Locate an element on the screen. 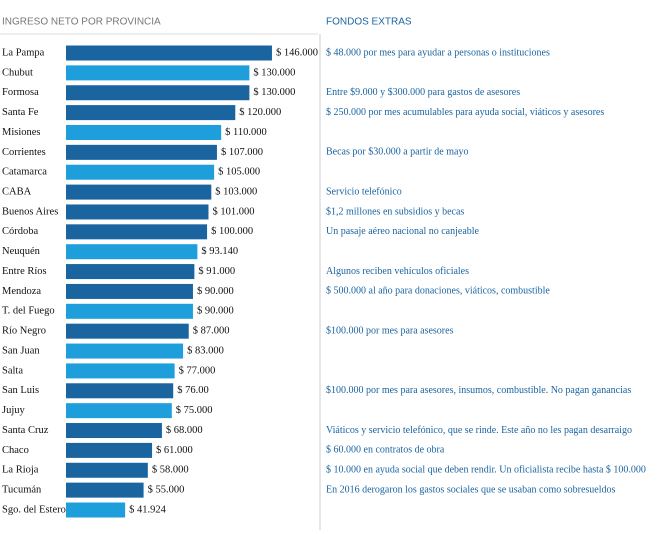 The width and height of the screenshot is (658, 534). value-label: $ 68.000 is located at coordinates (184, 430).